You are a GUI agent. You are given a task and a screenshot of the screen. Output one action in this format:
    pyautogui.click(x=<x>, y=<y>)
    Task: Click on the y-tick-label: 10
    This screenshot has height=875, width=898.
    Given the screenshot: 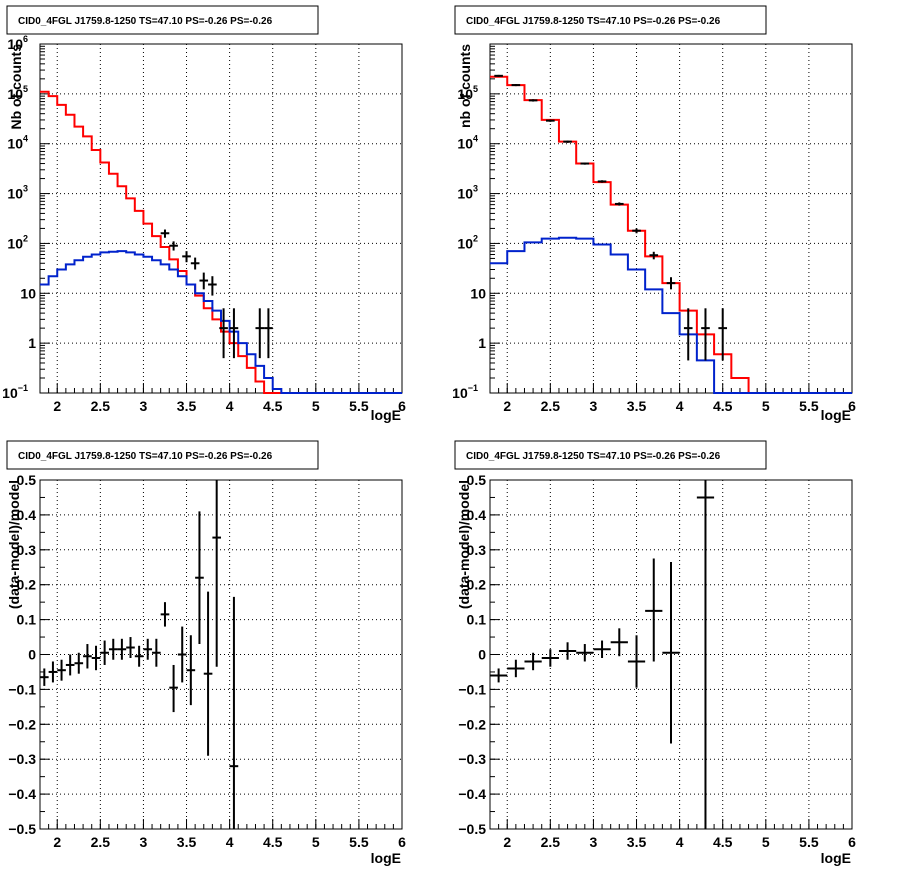 What is the action you would take?
    pyautogui.click(x=478, y=293)
    